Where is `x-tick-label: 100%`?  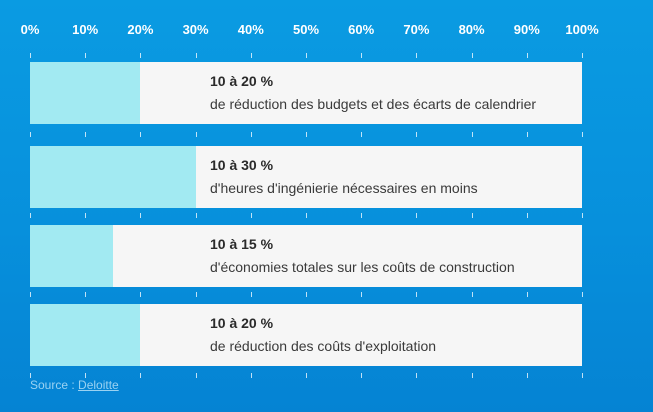 x-tick-label: 100% is located at coordinates (582, 29).